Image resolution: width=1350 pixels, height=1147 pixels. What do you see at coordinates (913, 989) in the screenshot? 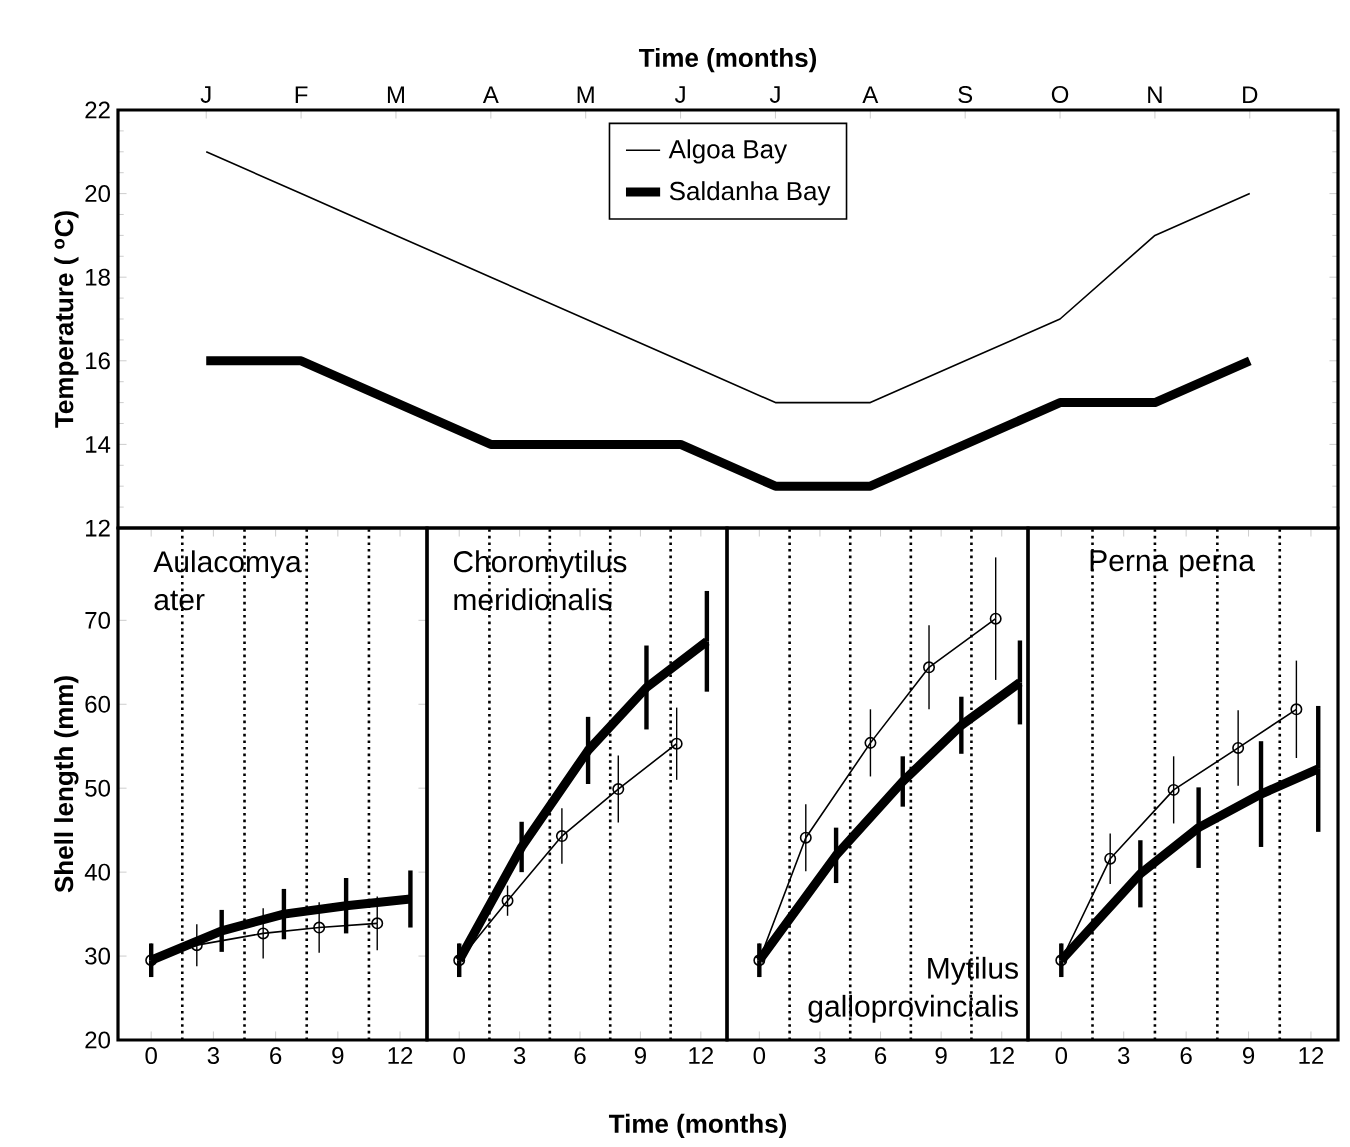
I see `text: Mytilus galloprovincialis` at bounding box center [913, 989].